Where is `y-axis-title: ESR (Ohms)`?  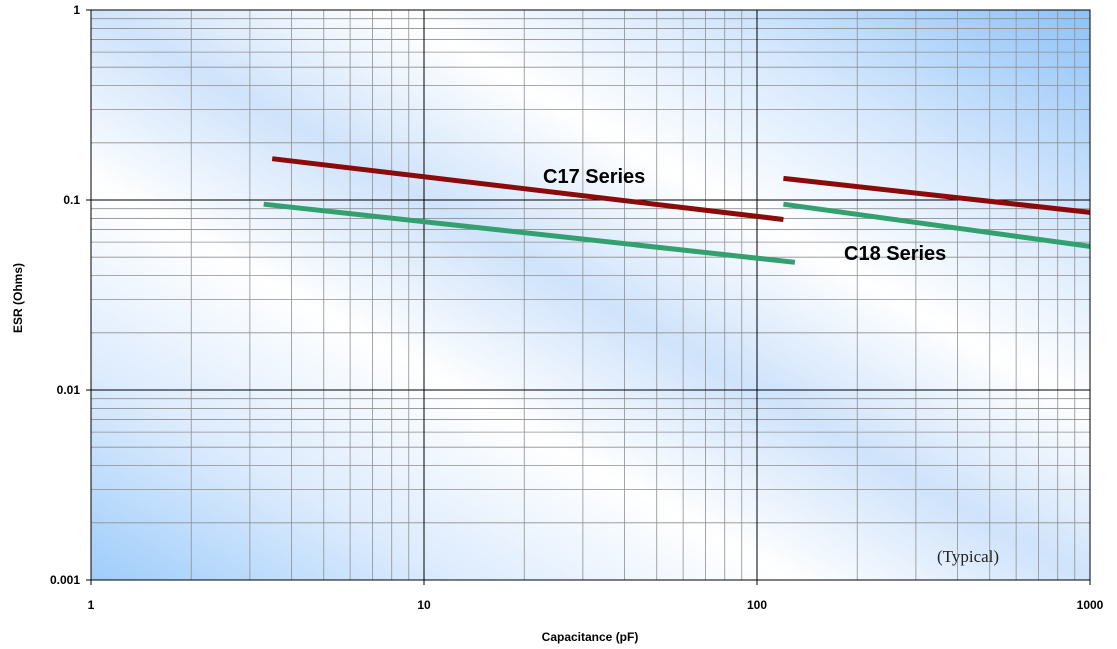
y-axis-title: ESR (Ohms) is located at coordinates (18, 298).